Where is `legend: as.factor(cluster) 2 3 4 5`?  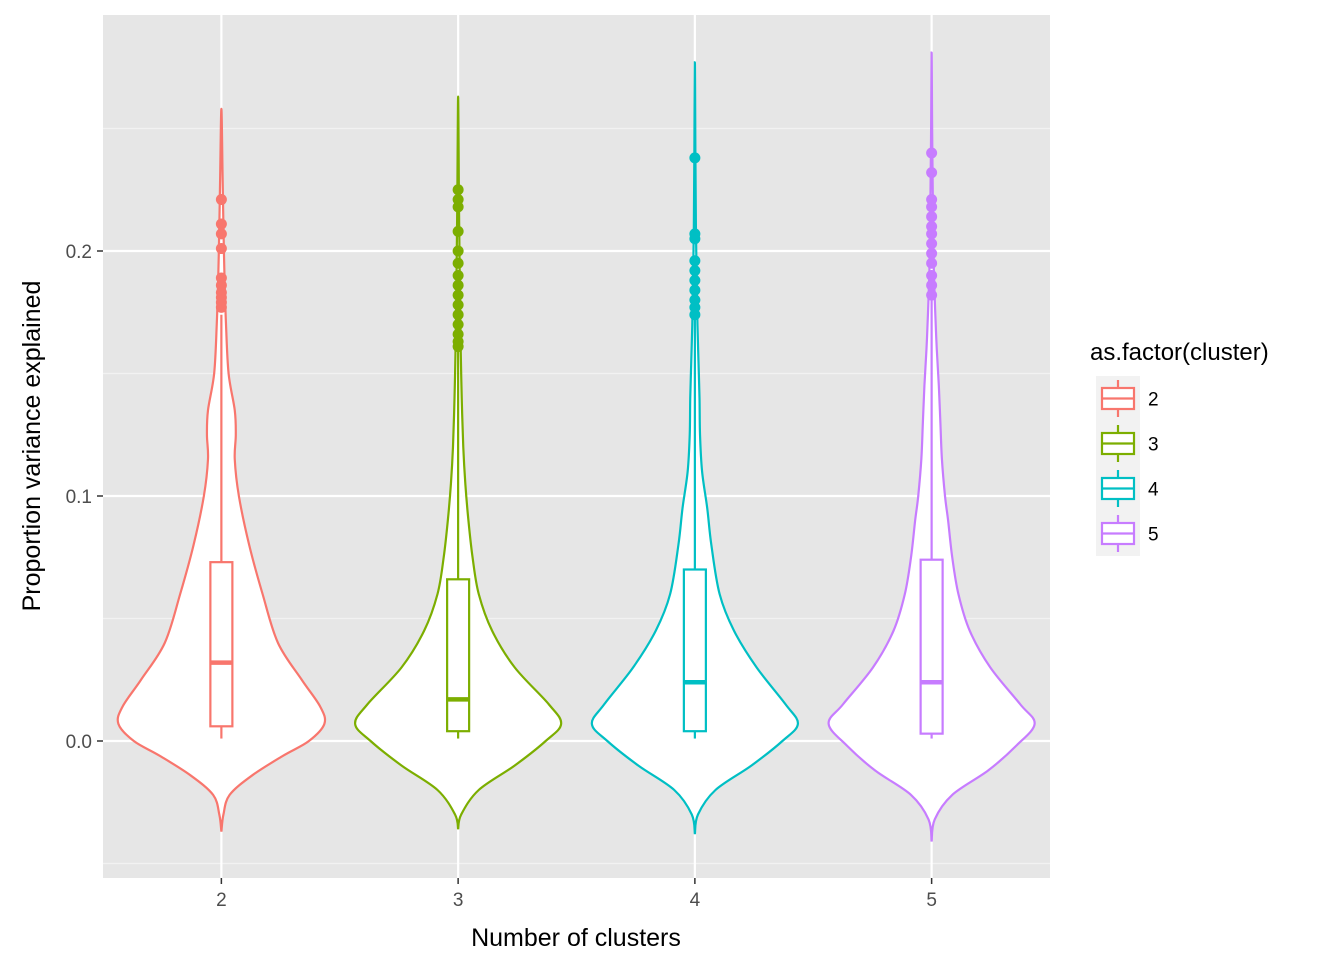
legend: as.factor(cluster) 2 3 4 5 is located at coordinates (1179, 447).